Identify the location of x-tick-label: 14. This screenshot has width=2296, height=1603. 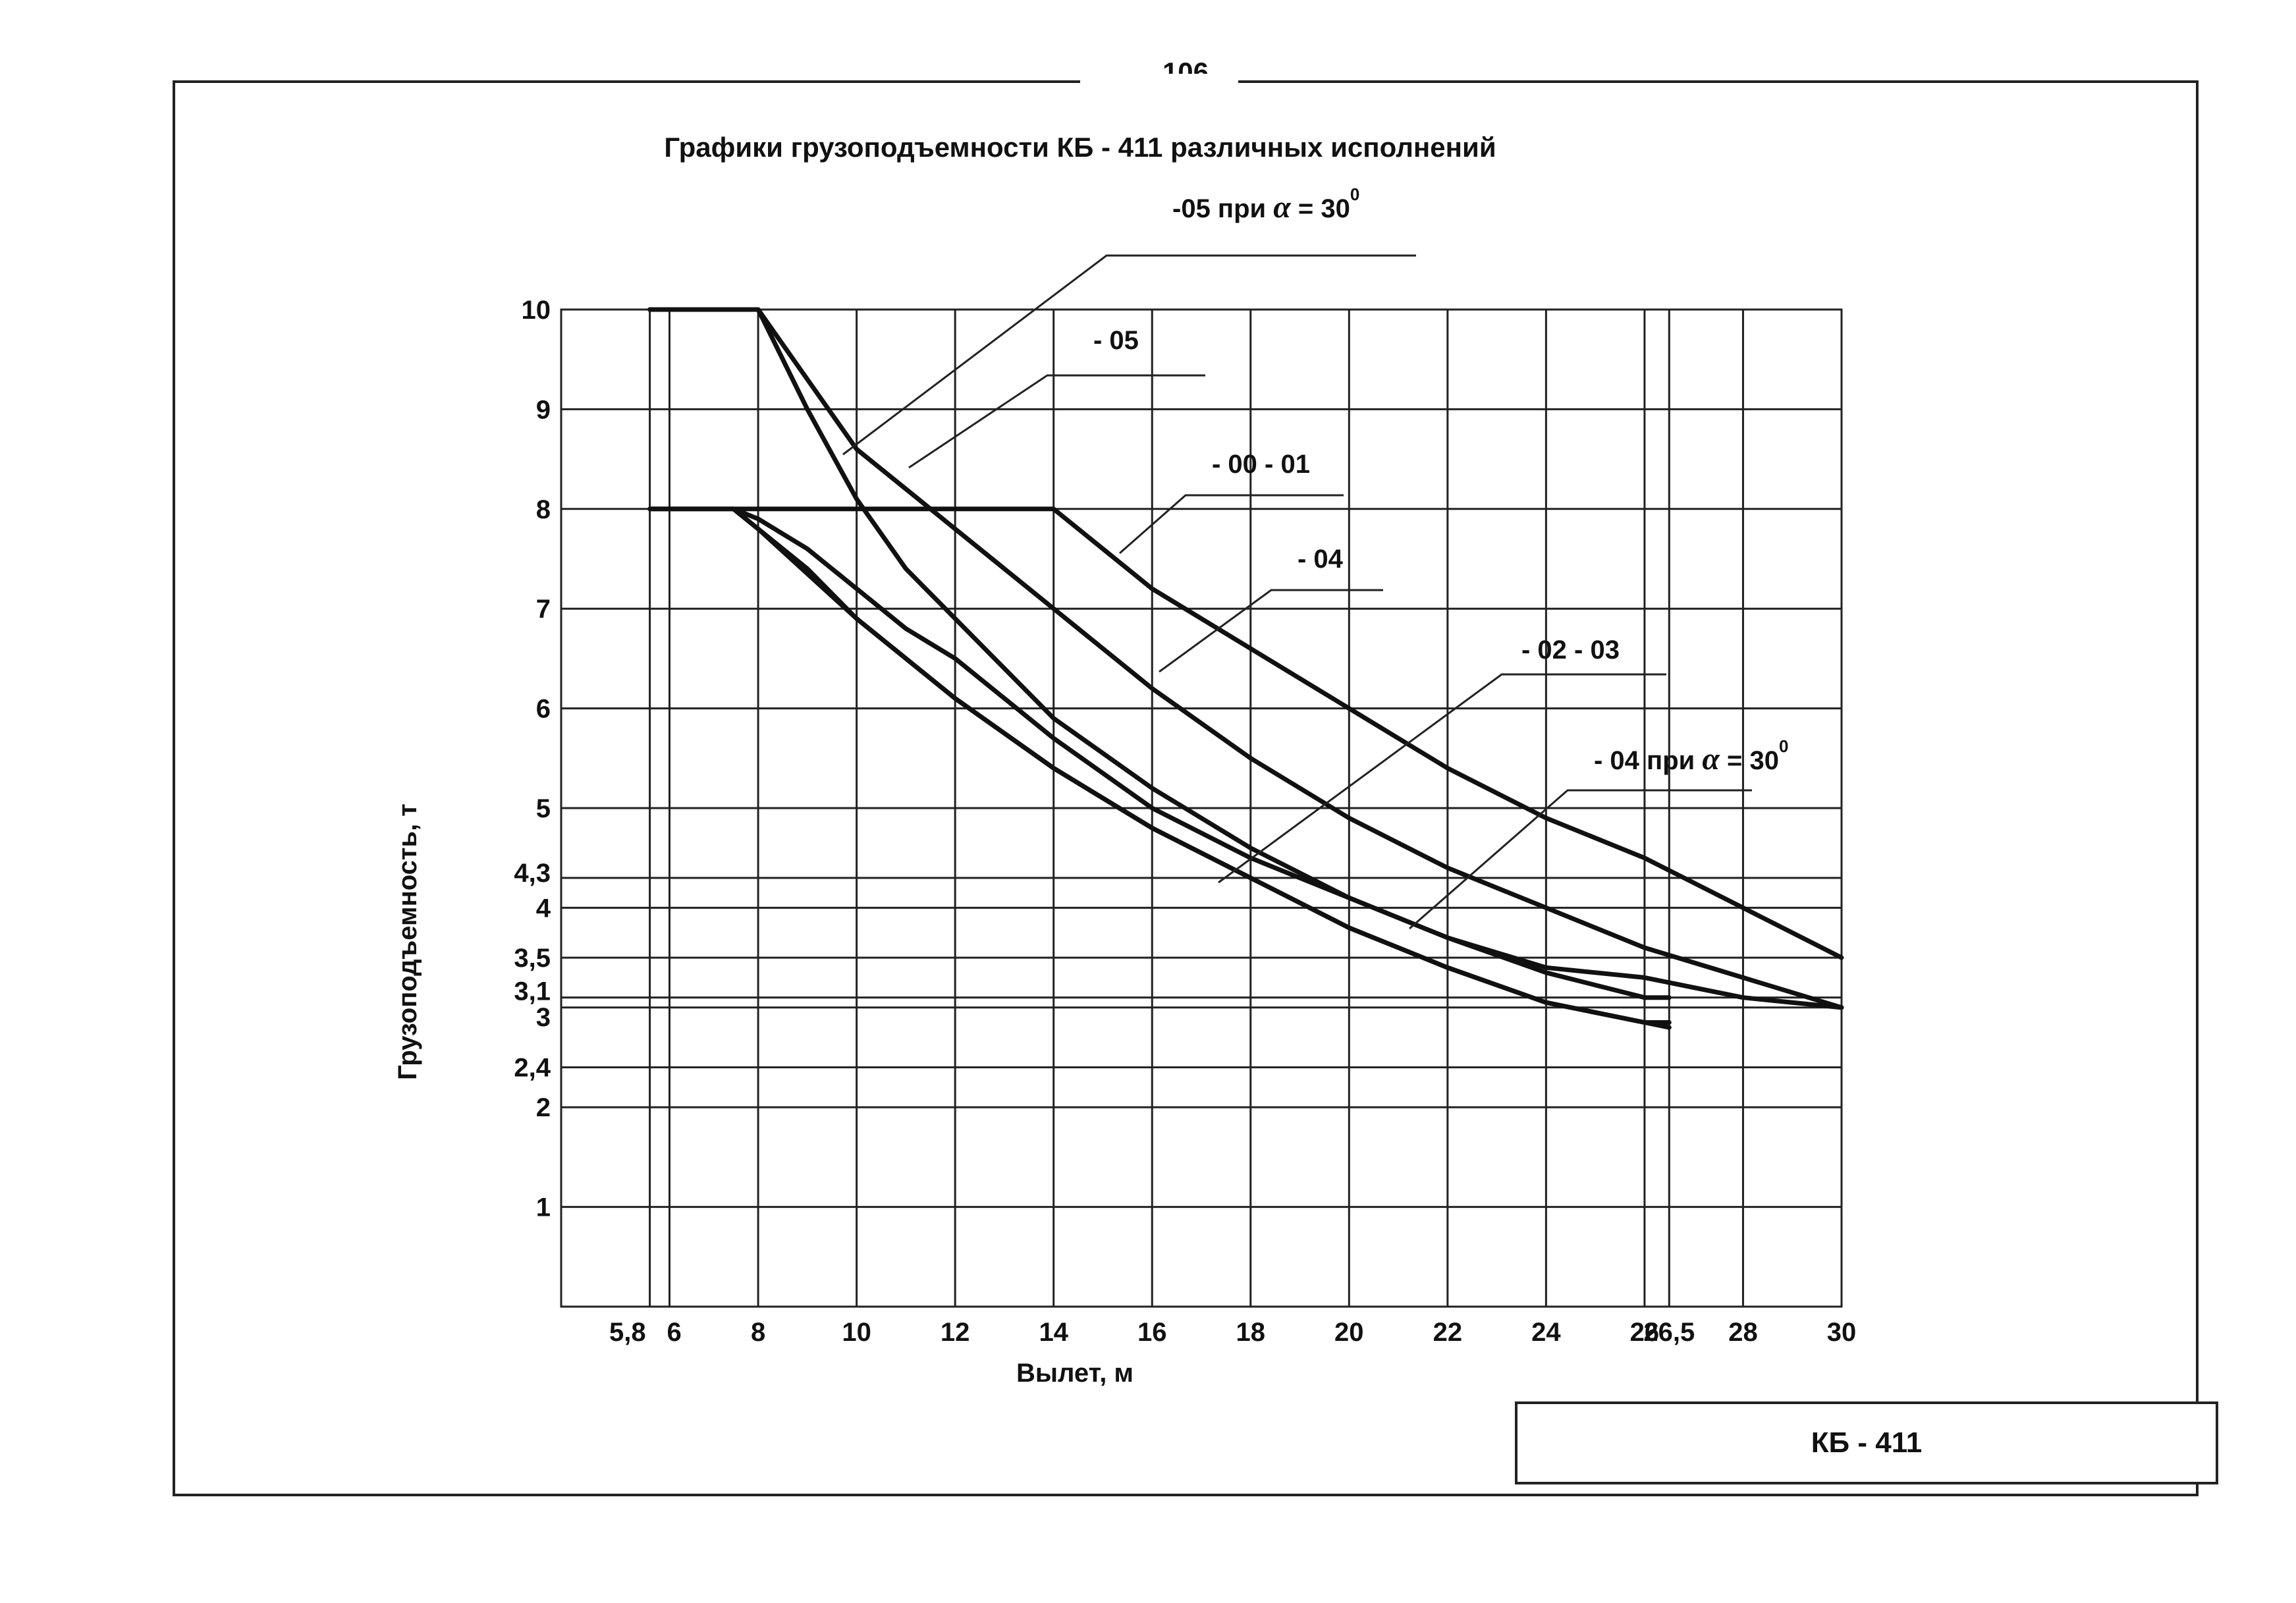
(1053, 1332).